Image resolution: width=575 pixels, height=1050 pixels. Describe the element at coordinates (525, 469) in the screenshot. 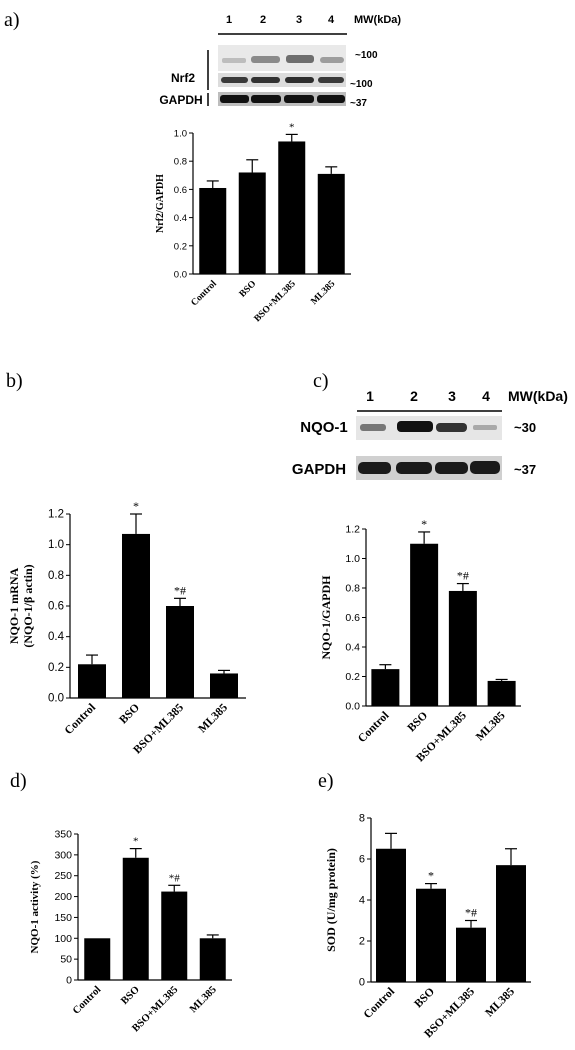

I see `blot-c-marker-2: ~37` at that location.